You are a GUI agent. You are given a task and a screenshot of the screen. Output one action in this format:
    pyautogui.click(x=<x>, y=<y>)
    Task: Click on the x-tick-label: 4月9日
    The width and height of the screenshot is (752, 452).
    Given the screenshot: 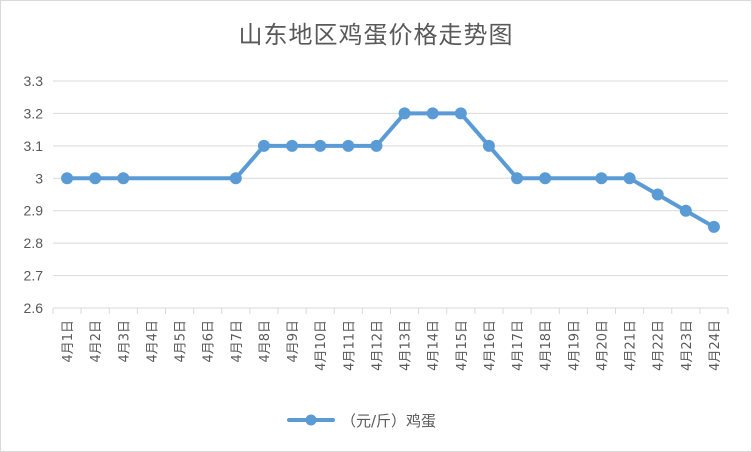 What is the action you would take?
    pyautogui.click(x=293, y=341)
    